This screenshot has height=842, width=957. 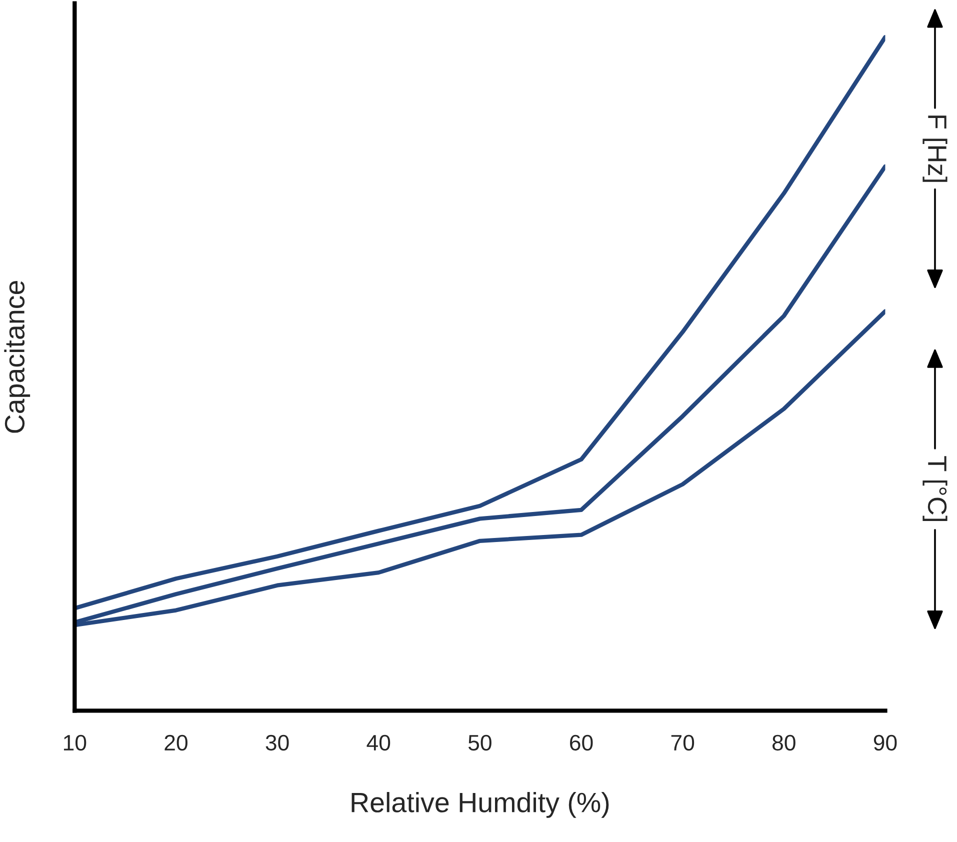 What do you see at coordinates (480, 742) in the screenshot?
I see `x-tick-label: 50` at bounding box center [480, 742].